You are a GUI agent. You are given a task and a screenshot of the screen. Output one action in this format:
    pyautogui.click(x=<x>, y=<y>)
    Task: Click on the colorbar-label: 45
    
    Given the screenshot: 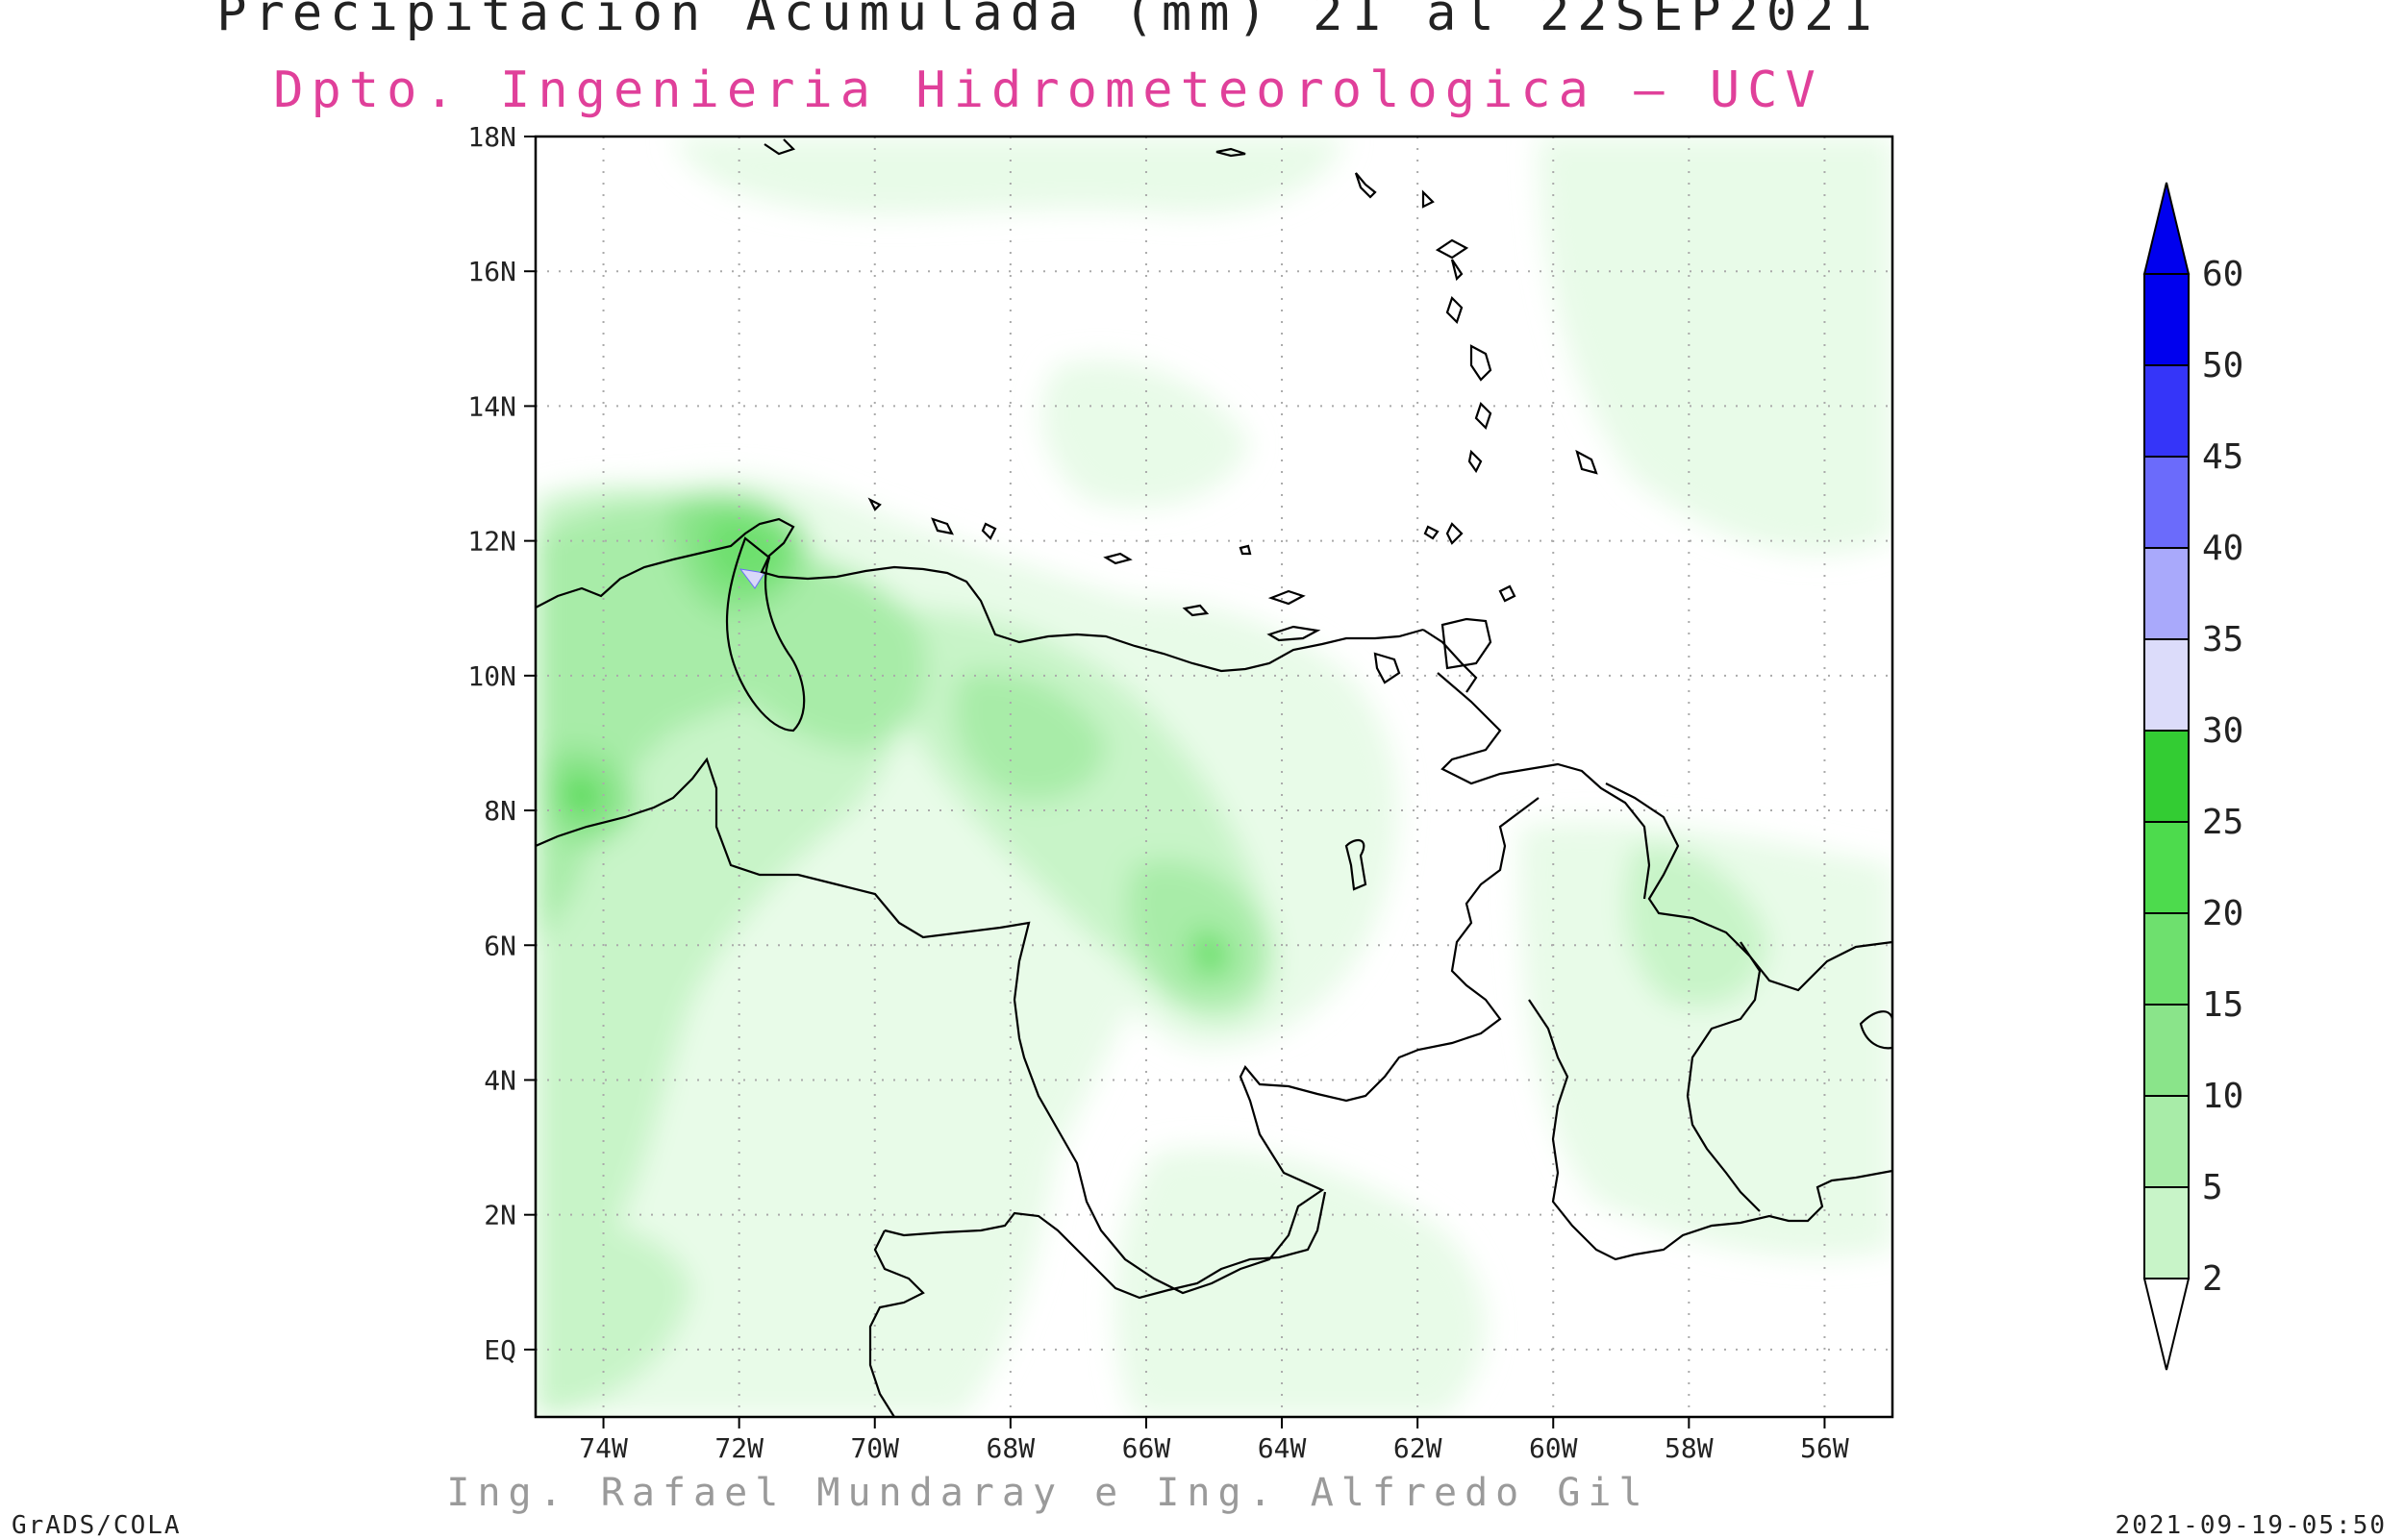 What is the action you would take?
    pyautogui.click(x=2222, y=457)
    